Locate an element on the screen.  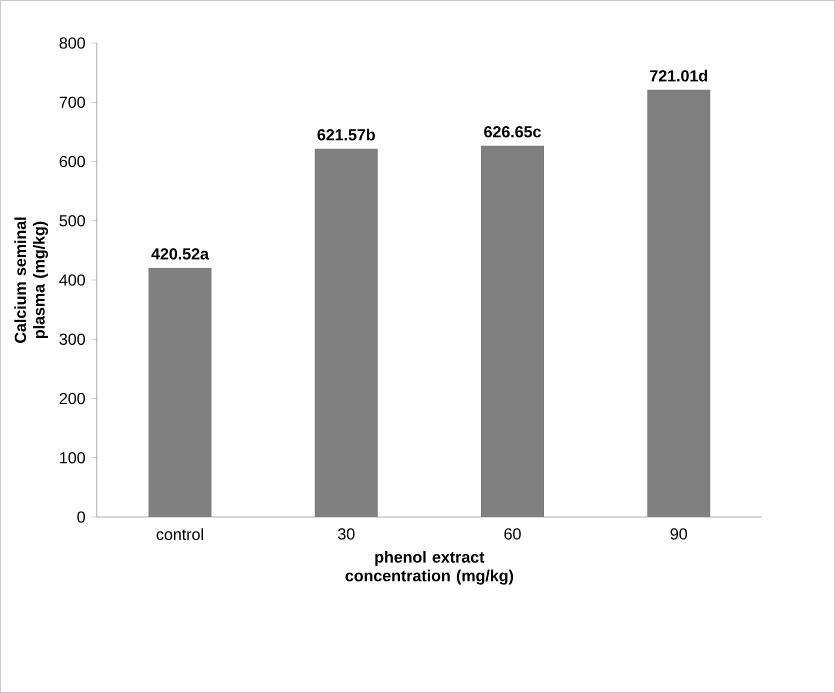
y-tick-label: 400 is located at coordinates (72, 280).